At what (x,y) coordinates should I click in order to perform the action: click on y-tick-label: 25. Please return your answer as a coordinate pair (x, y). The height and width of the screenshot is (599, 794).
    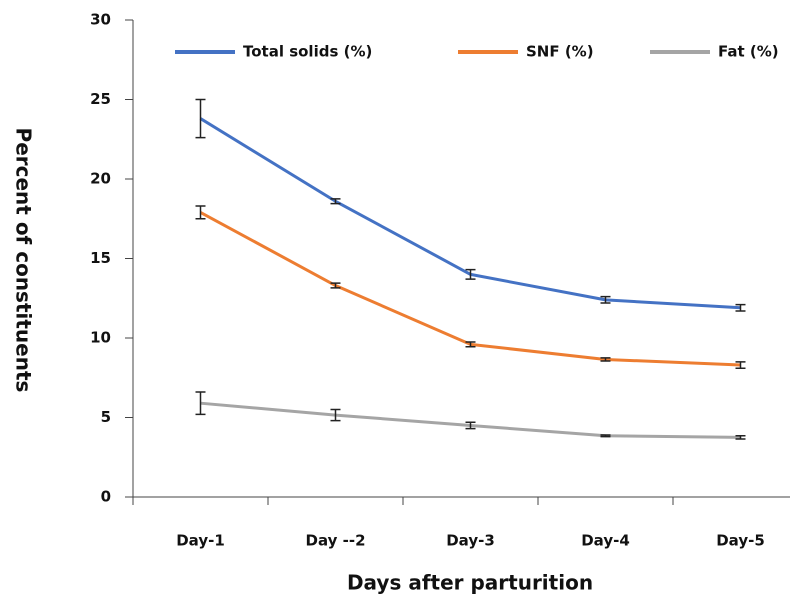
    Looking at the image, I should click on (100, 99).